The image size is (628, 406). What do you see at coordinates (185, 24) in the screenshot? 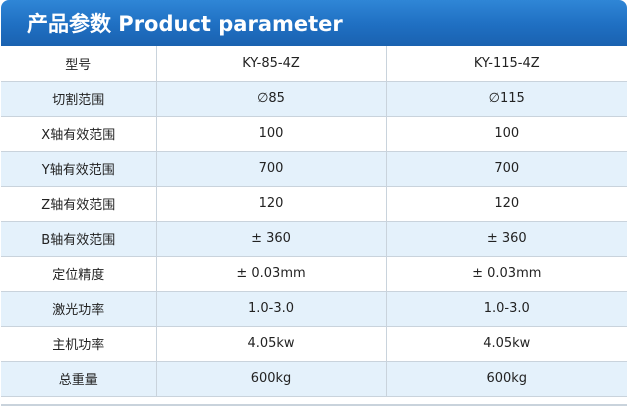
I see `page-title: 产品参数 Product parameter` at bounding box center [185, 24].